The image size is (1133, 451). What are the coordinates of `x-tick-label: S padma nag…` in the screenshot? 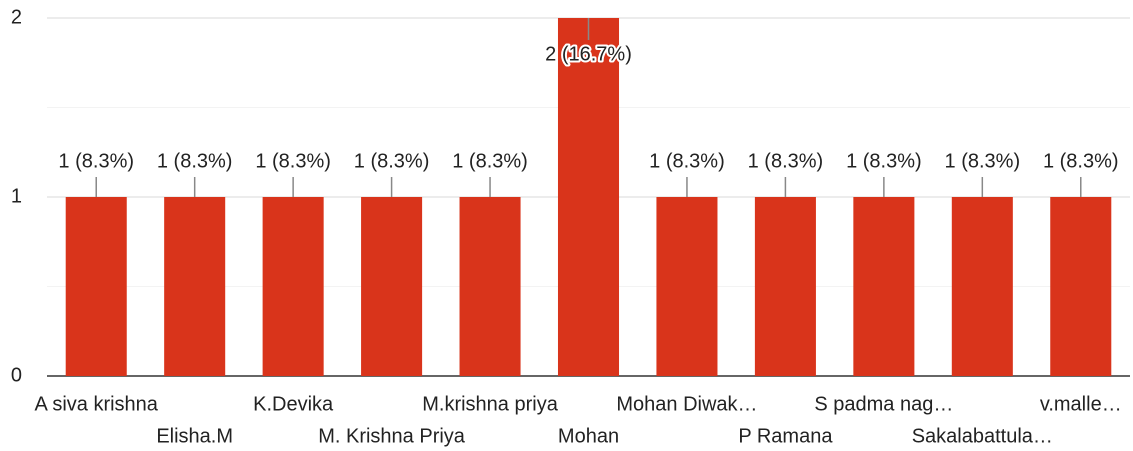 It's located at (883, 404).